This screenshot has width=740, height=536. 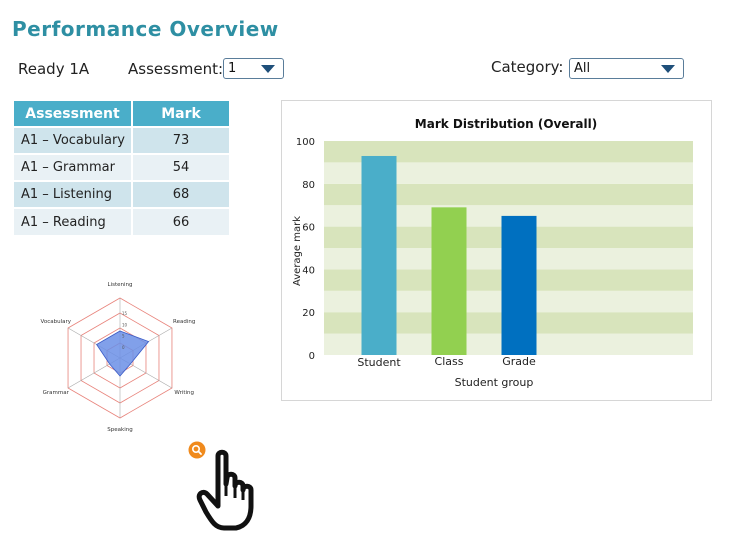 What do you see at coordinates (125, 324) in the screenshot?
I see `radar-tick-label: 10` at bounding box center [125, 324].